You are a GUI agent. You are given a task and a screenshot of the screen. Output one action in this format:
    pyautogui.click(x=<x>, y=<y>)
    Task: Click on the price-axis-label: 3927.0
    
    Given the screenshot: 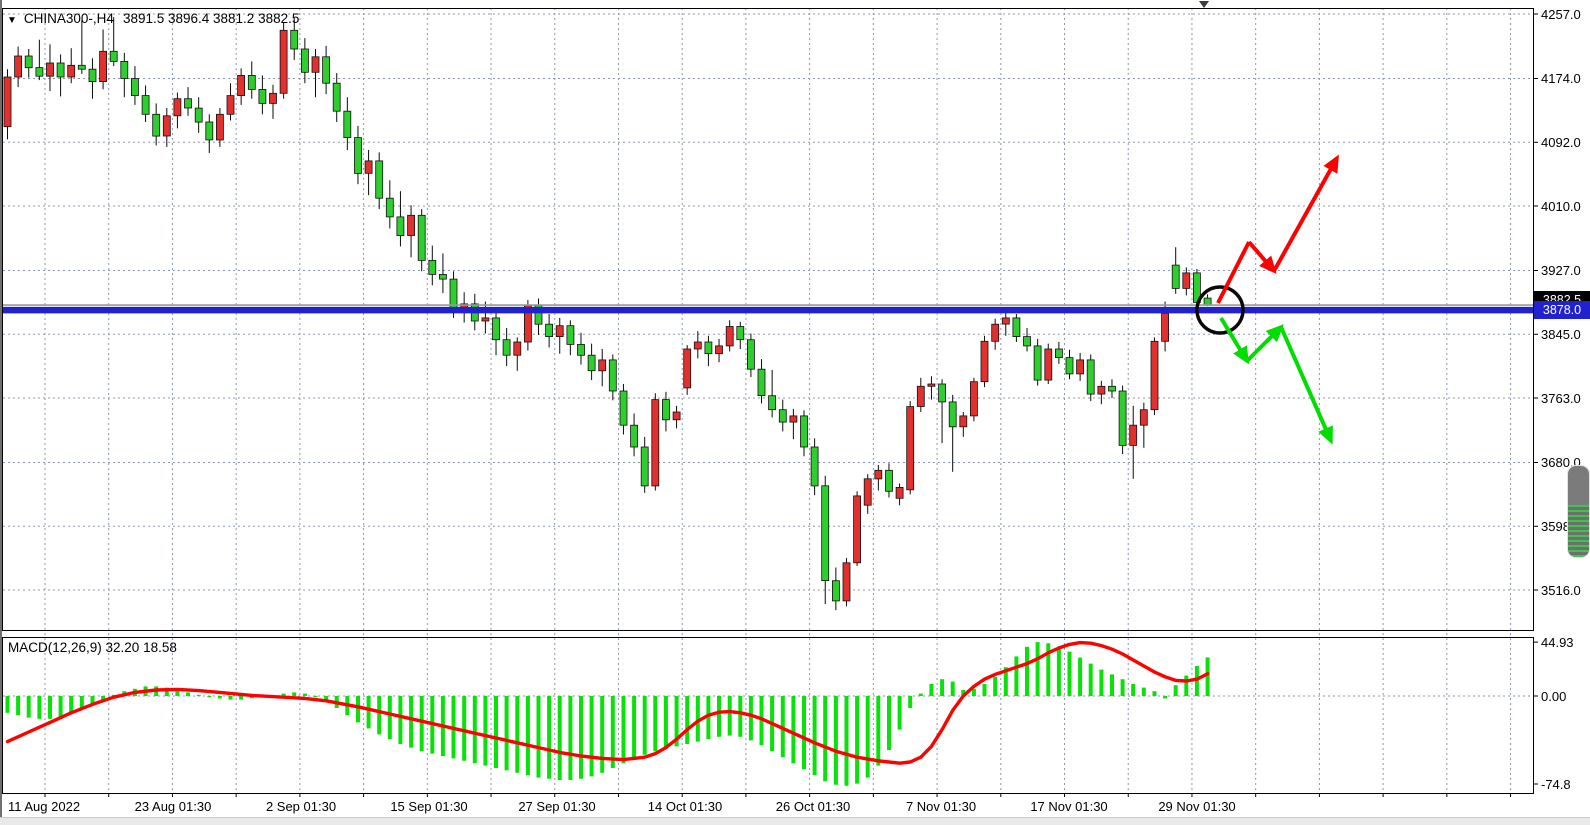 What is the action you would take?
    pyautogui.click(x=1561, y=271)
    